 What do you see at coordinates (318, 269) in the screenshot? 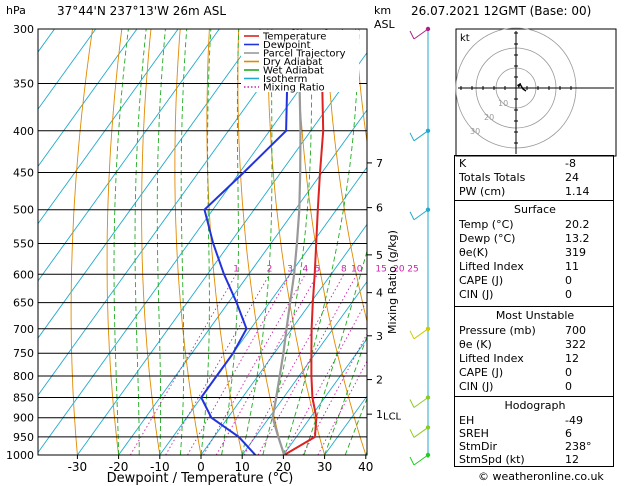
I see `mixing-ratio-label: 5` at bounding box center [318, 269].